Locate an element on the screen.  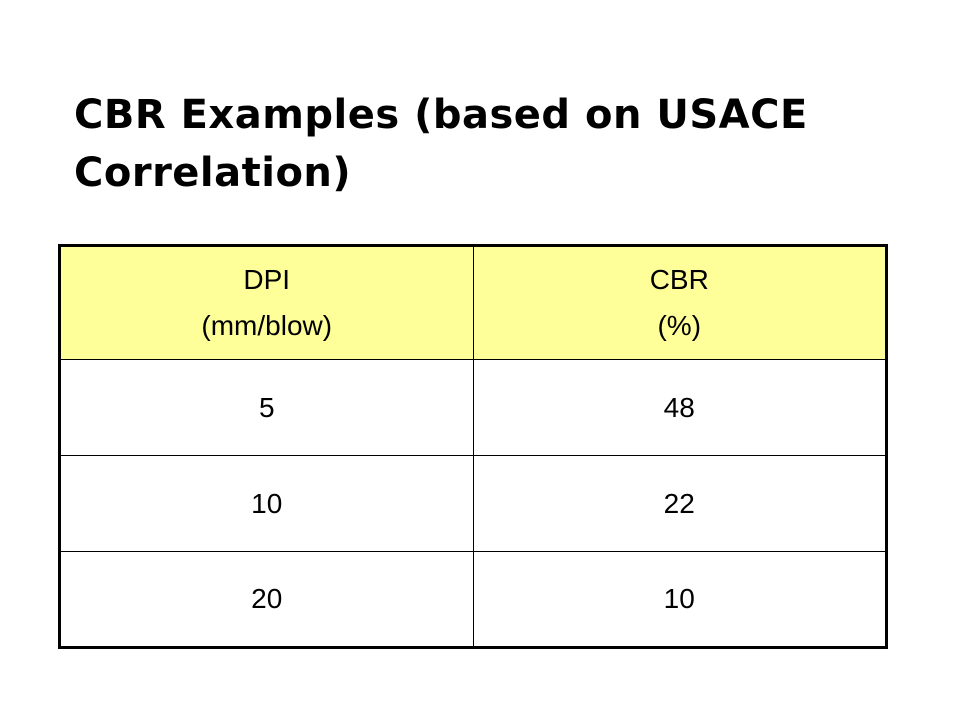
table-header: DPI (mm/blow) CBR (%) is located at coordinates (473, 302).